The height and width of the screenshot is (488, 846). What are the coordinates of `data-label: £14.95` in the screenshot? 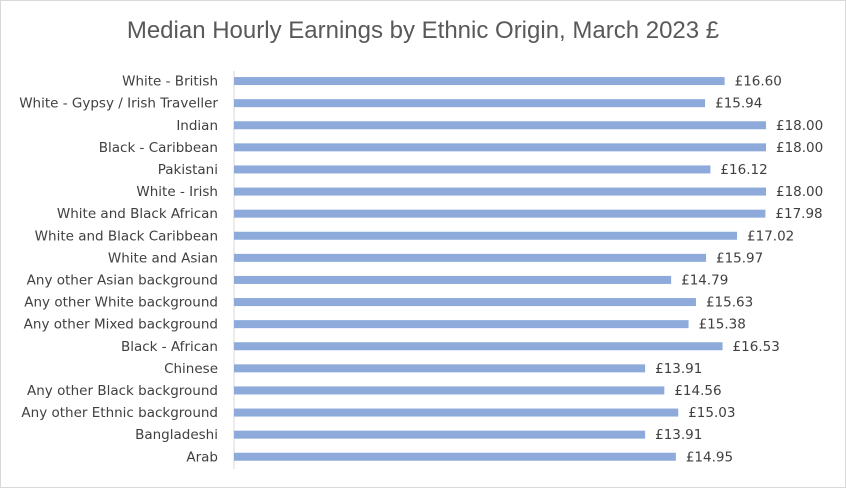 It's located at (709, 457).